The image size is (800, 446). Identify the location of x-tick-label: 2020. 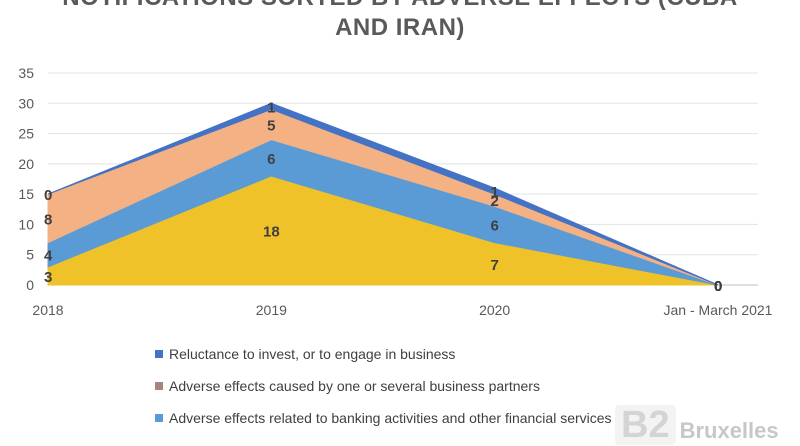
(494, 310).